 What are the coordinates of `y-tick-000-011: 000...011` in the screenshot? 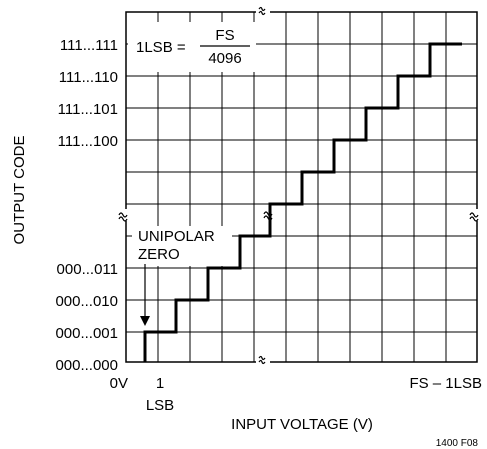 It's located at (87, 269).